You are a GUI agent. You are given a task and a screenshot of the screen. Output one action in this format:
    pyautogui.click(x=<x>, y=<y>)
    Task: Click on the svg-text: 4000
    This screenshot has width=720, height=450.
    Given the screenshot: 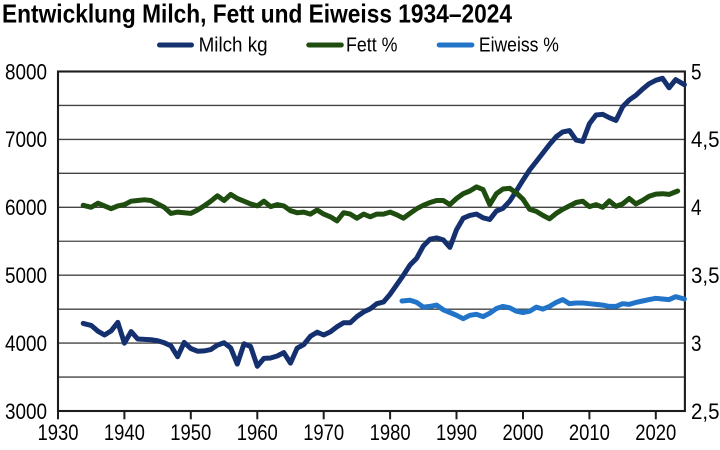 What is the action you would take?
    pyautogui.click(x=26, y=343)
    